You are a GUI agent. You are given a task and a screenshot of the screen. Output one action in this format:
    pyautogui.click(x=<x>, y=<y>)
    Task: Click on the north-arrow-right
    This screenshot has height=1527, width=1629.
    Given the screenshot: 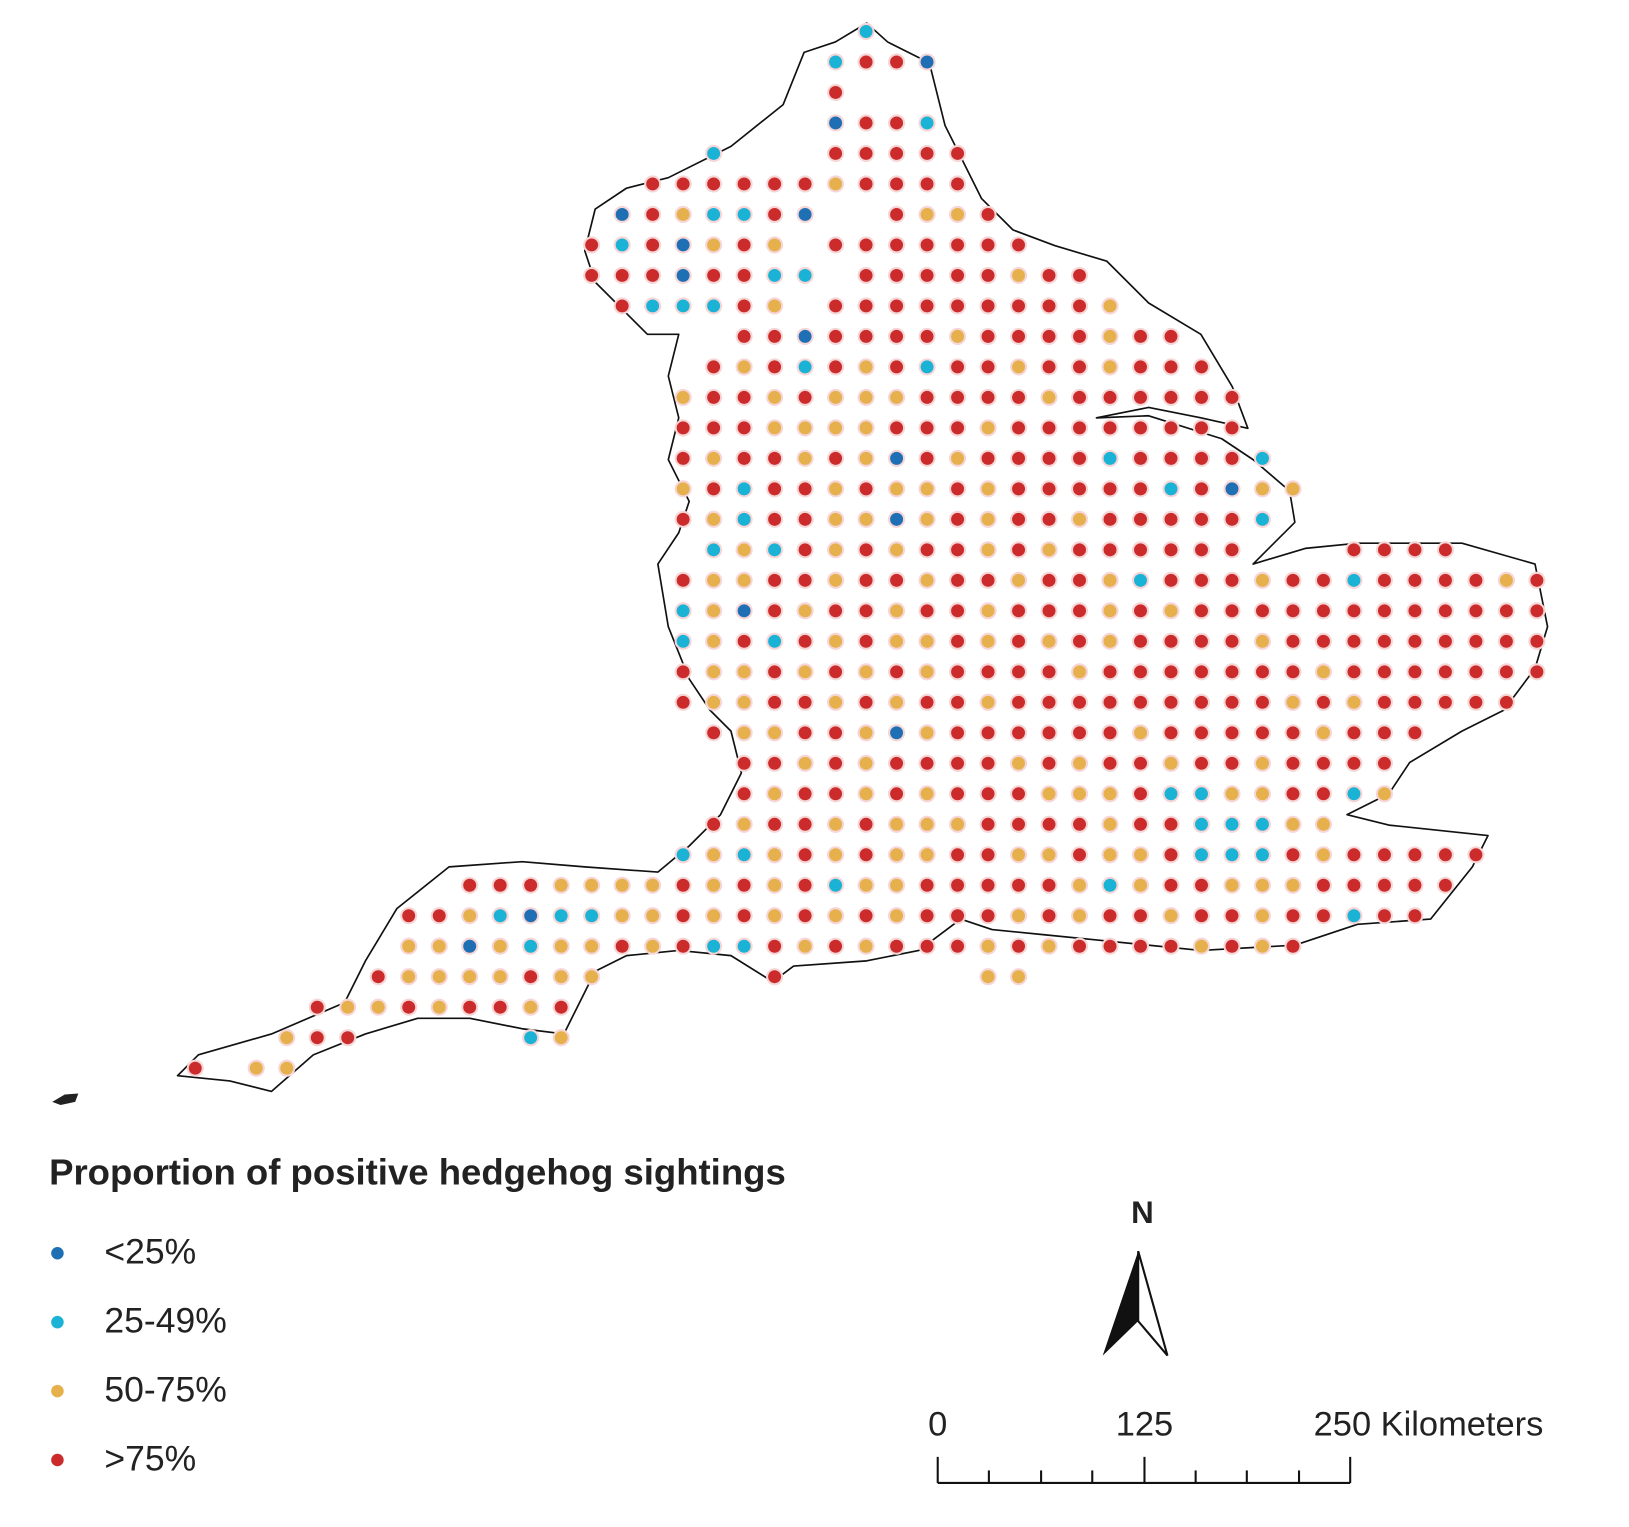 What is the action you would take?
    pyautogui.click(x=1153, y=1303)
    